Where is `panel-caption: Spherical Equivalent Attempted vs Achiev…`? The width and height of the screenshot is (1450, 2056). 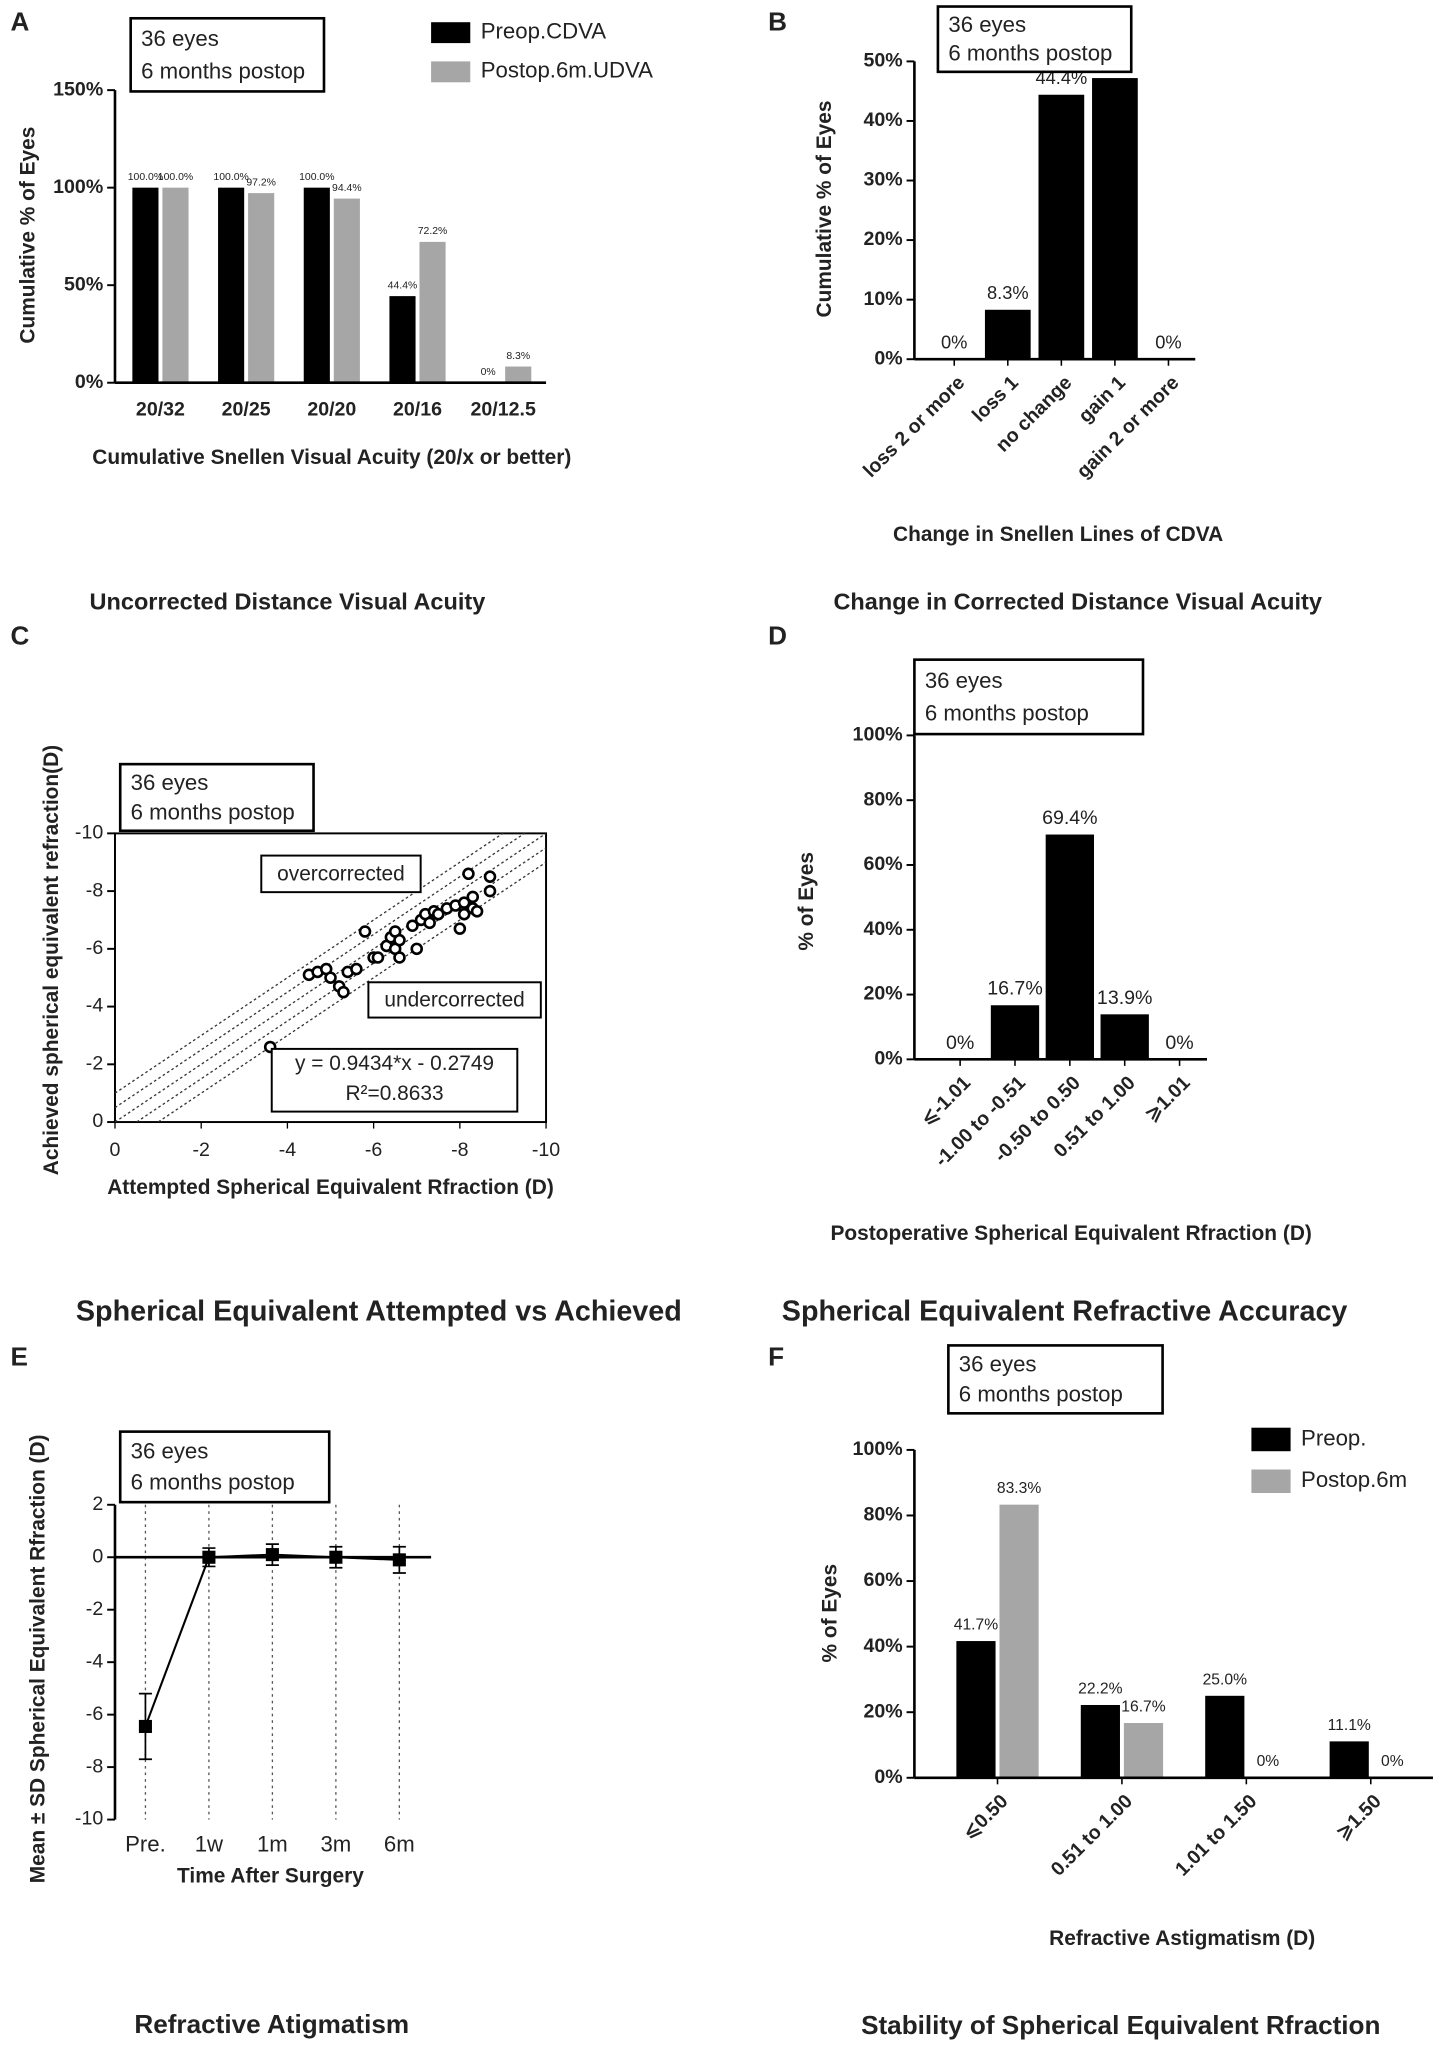 panel-caption: Spherical Equivalent Attempted vs Achiev… is located at coordinates (379, 1311).